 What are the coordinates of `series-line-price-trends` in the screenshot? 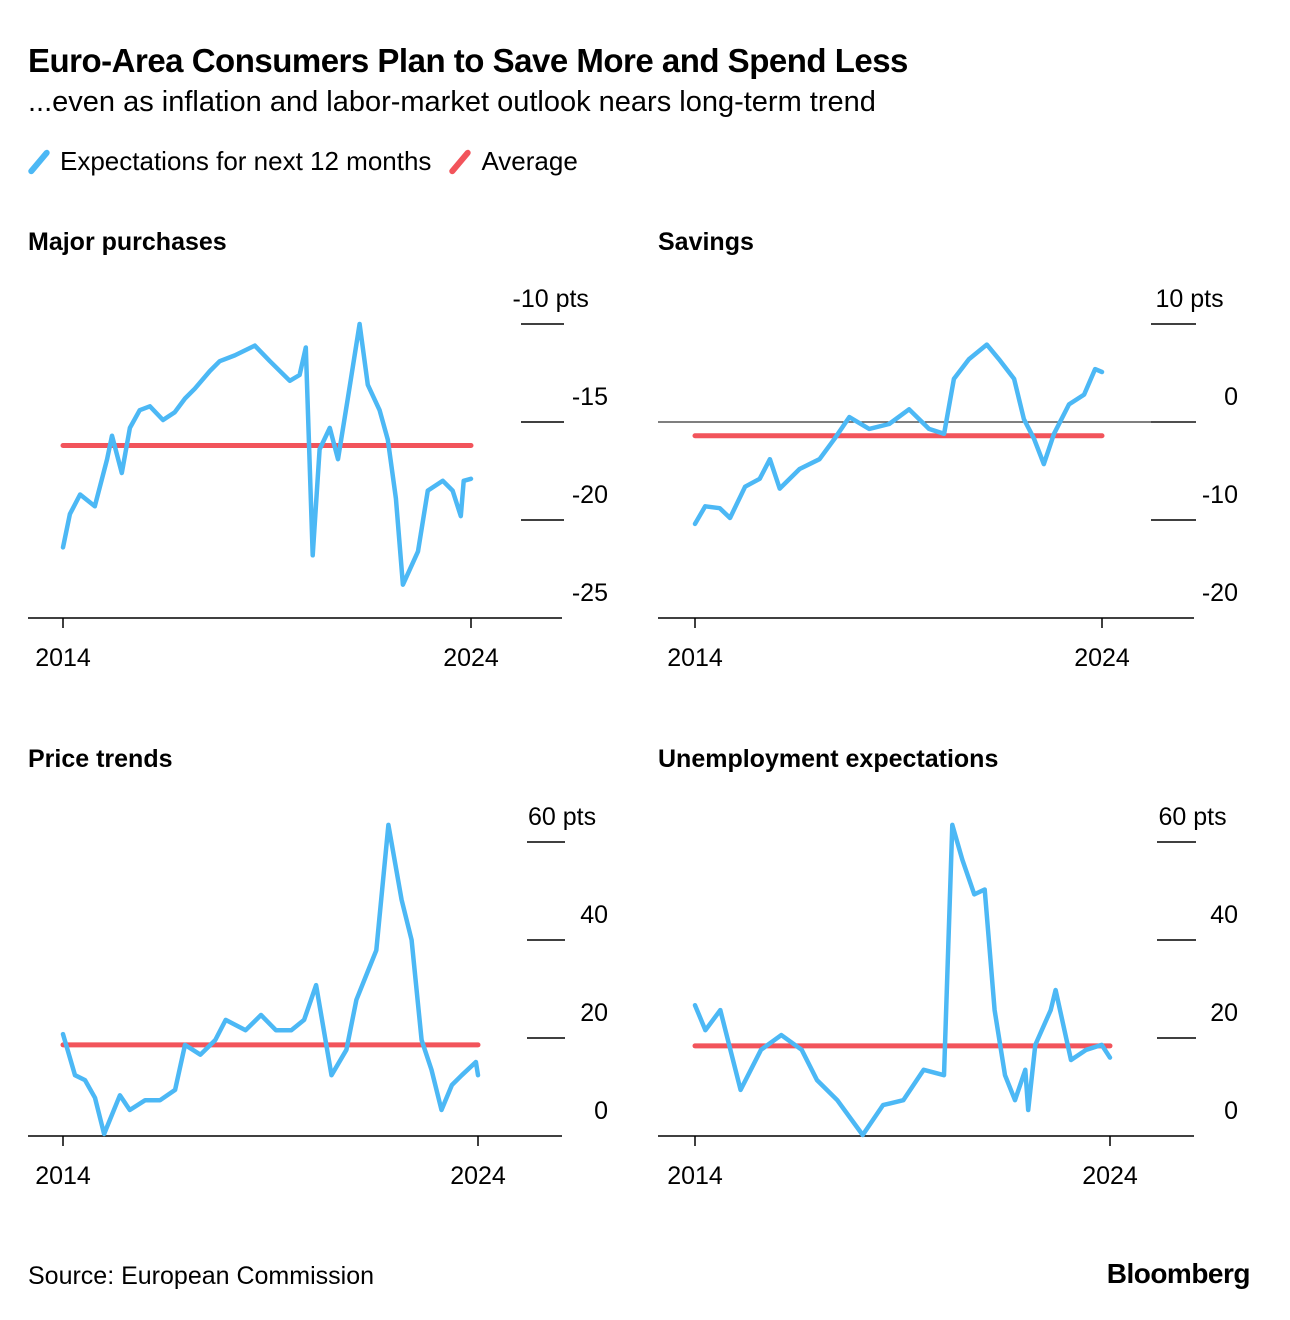 It's located at (270, 979).